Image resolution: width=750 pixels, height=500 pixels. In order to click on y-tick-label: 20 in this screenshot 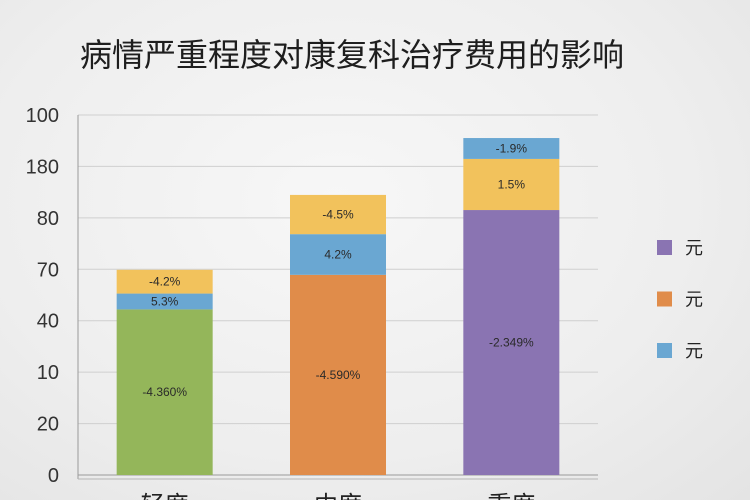, I will do `click(48, 425)`.